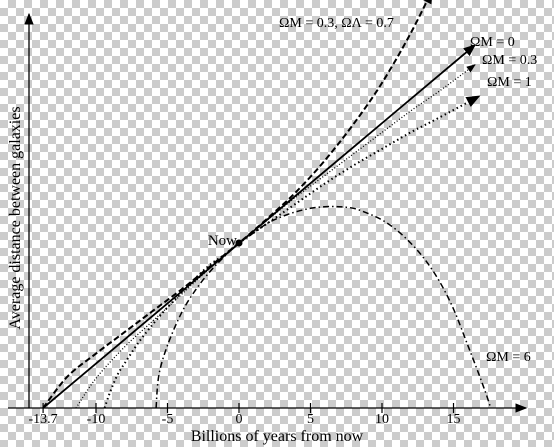 Image resolution: width=554 pixels, height=447 pixels. What do you see at coordinates (382, 419) in the screenshot?
I see `x-tick-label: 10` at bounding box center [382, 419].